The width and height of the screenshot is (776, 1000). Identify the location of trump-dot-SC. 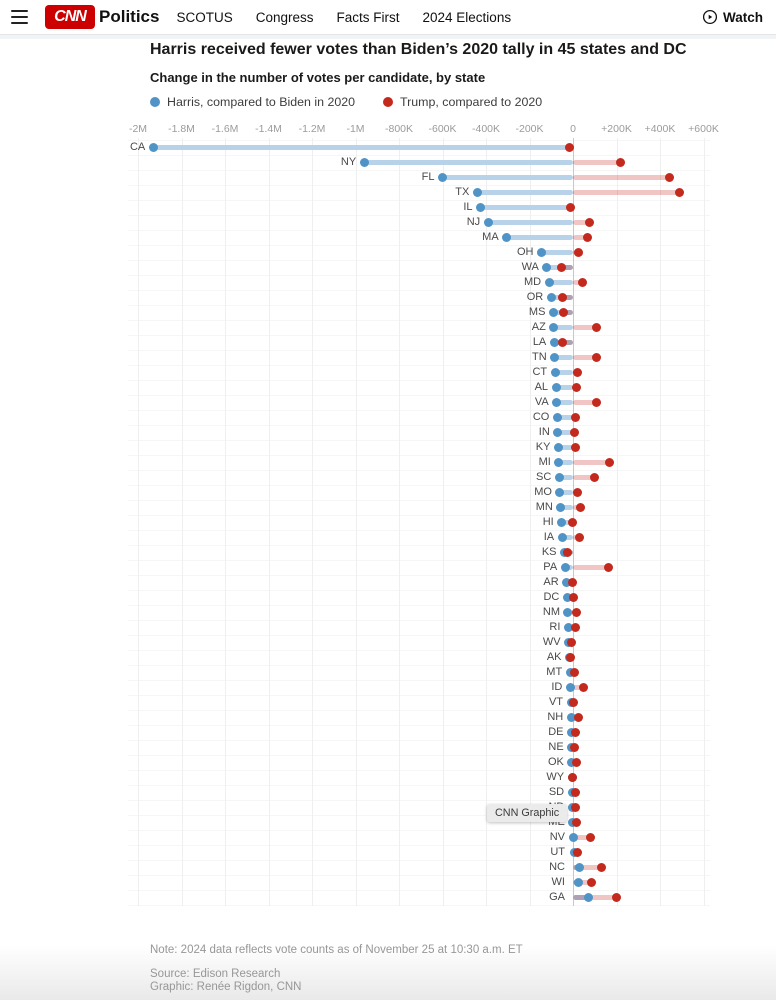
(594, 477).